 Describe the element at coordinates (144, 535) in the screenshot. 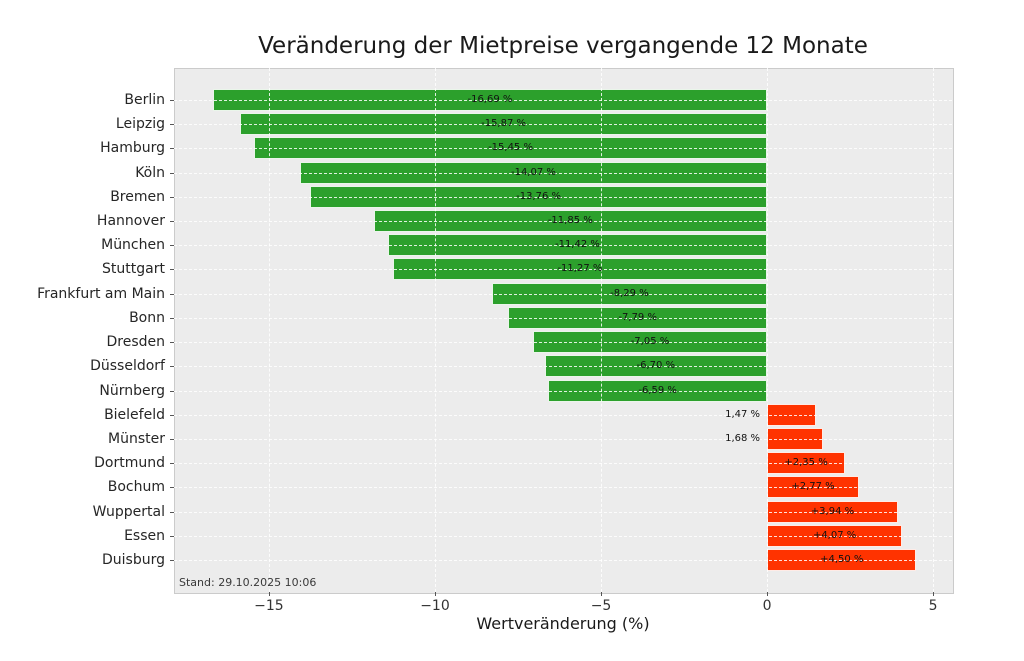

I see `y-tick-label: Essen` at that location.